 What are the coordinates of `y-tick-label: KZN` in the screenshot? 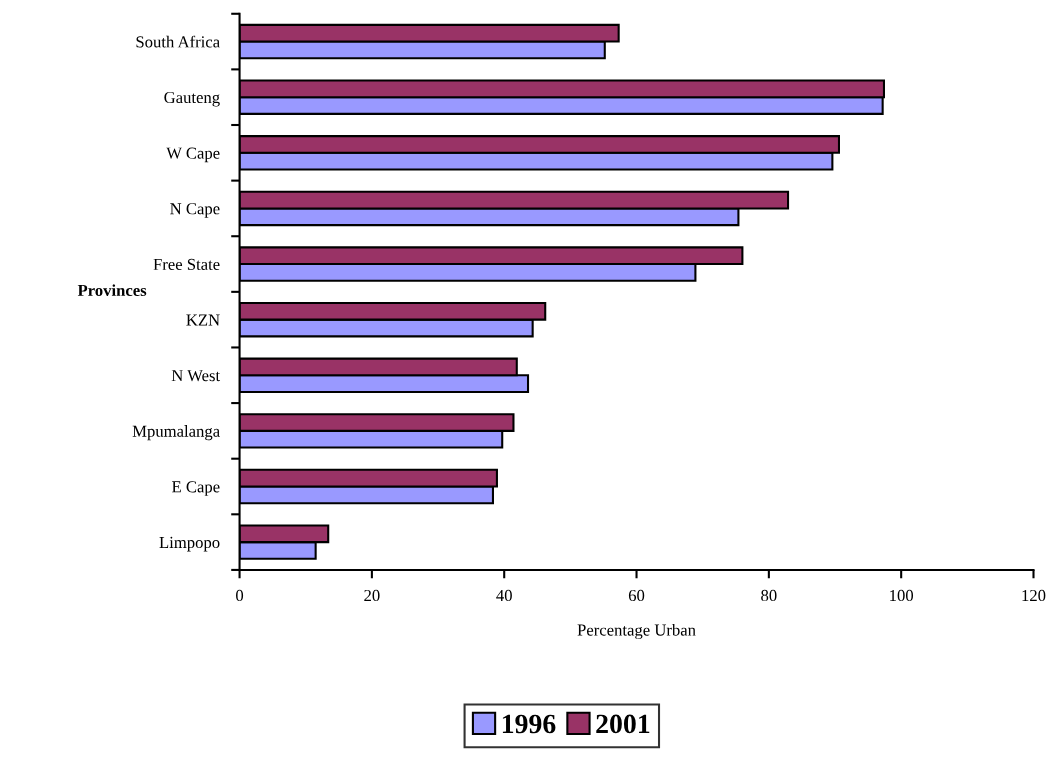 It's located at (203, 320).